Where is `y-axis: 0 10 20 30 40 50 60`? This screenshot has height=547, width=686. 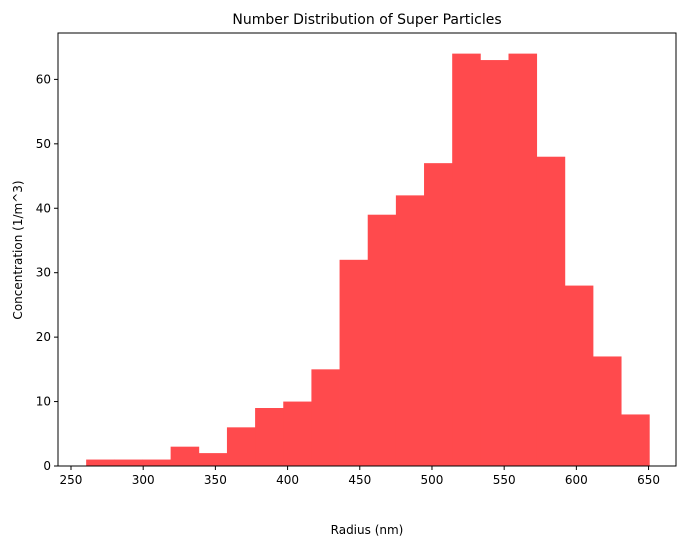 y-axis: 0 10 20 30 40 50 60 is located at coordinates (47, 272).